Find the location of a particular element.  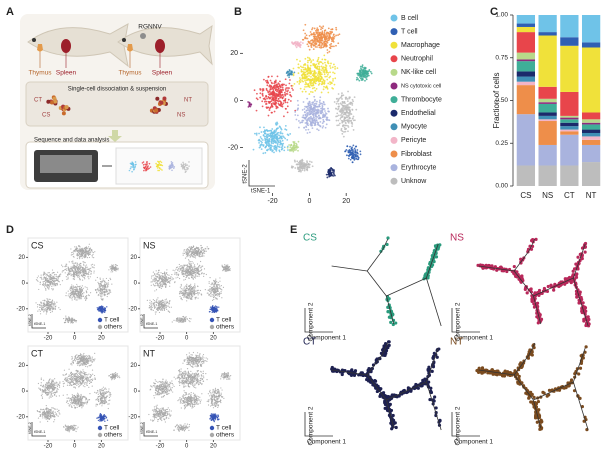

cell-icon is located at coordinates (63, 113).